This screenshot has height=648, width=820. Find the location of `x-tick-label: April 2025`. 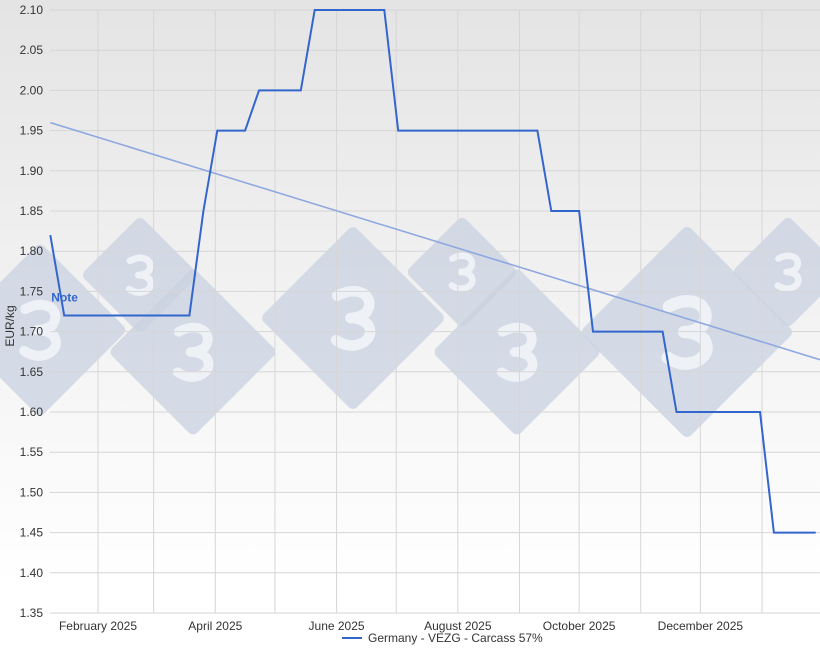

x-tick-label: April 2025 is located at coordinates (215, 626).